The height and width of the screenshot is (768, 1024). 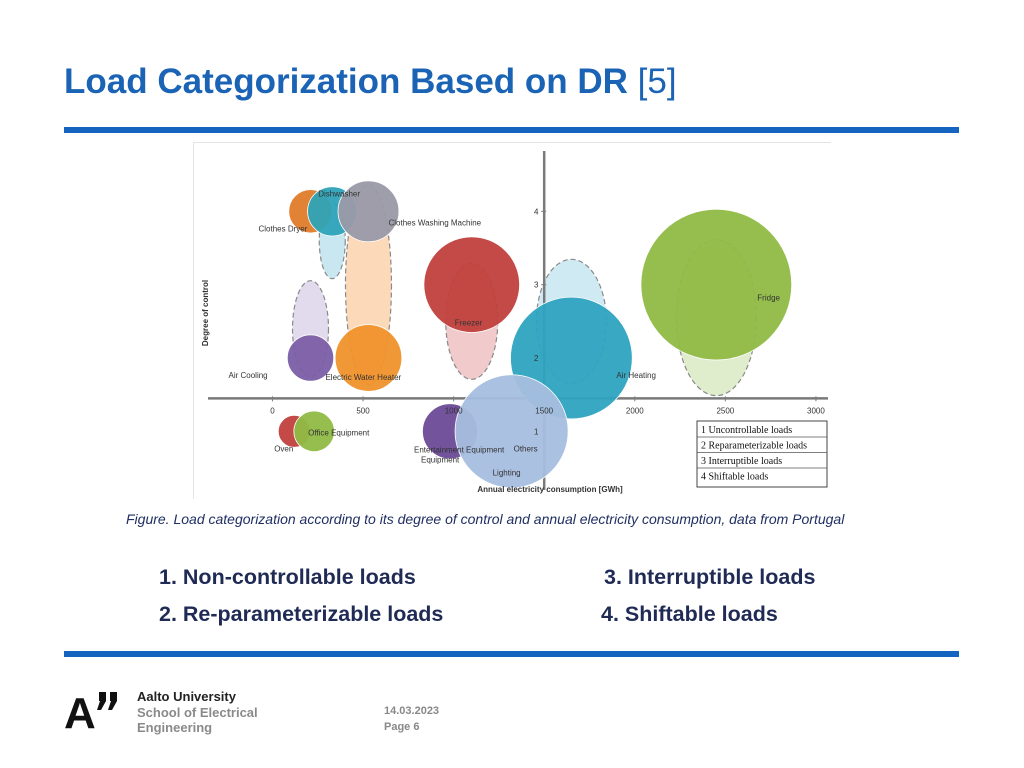 What do you see at coordinates (434, 222) in the screenshot?
I see `bubble-label: Clothes Washing Machine` at bounding box center [434, 222].